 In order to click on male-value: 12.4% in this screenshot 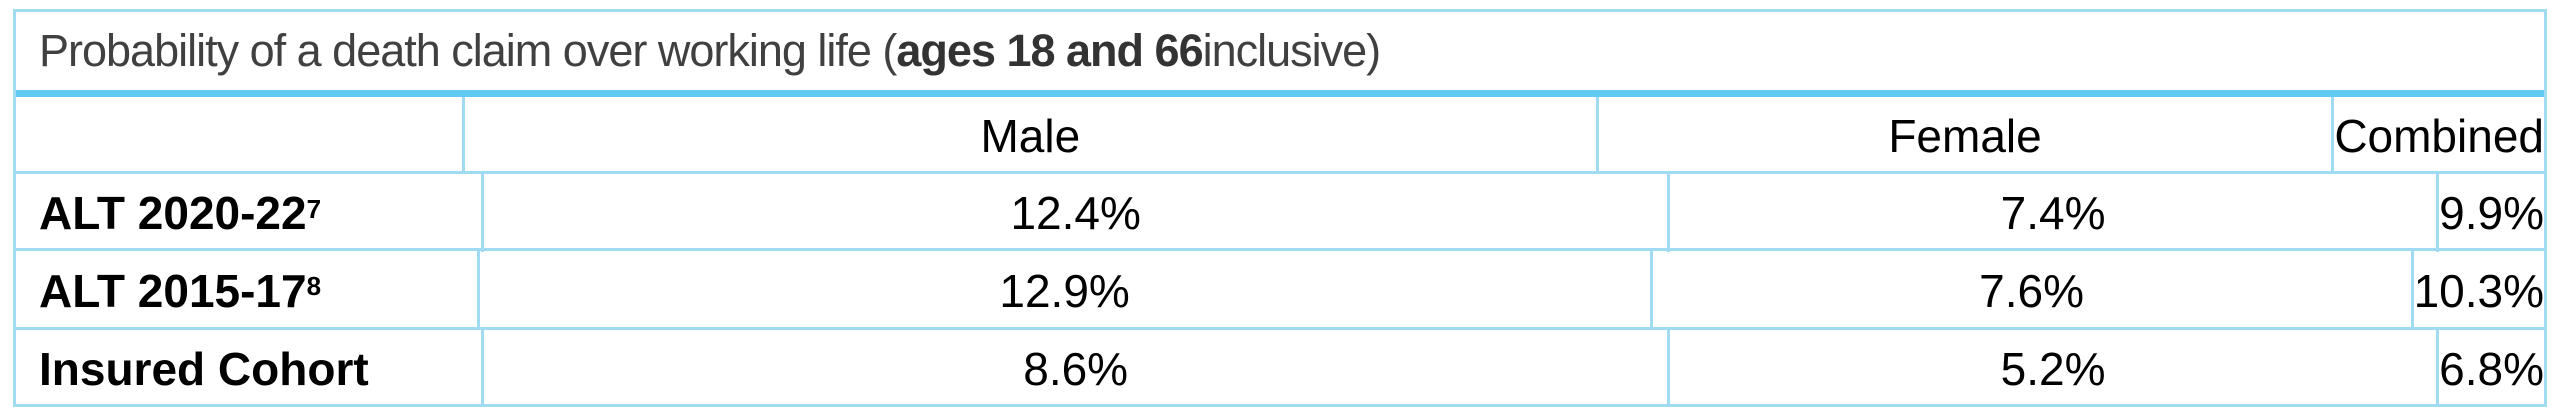, I will do `click(1074, 213)`.